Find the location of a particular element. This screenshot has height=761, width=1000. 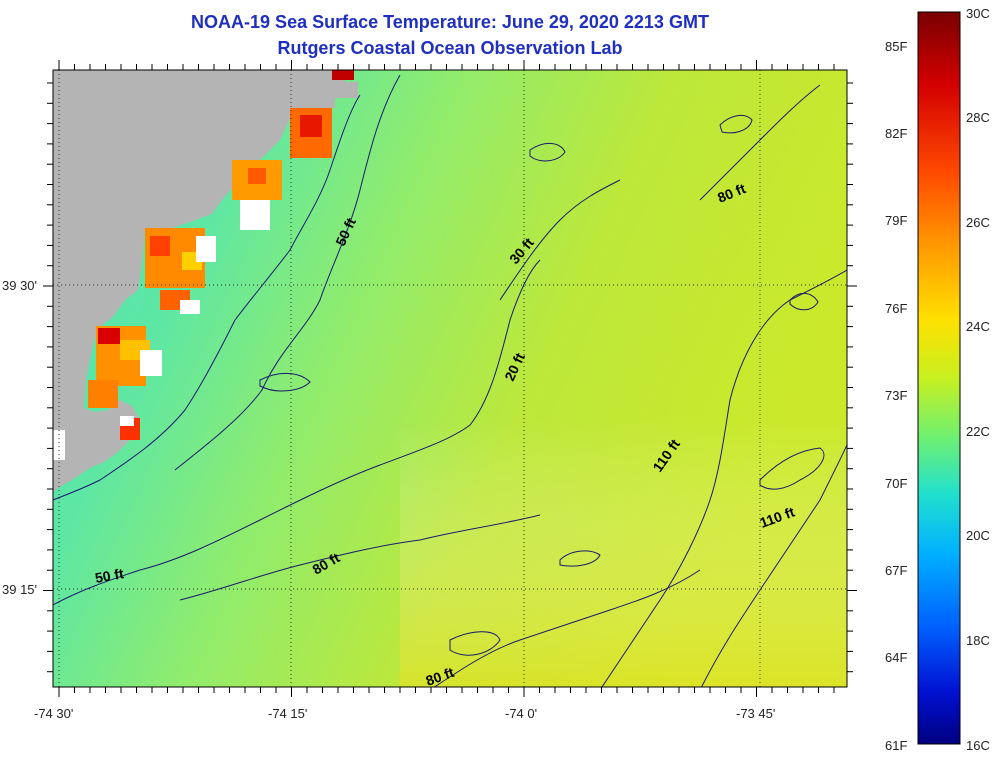

latitude-tick-label: 39 30' is located at coordinates (19, 285).